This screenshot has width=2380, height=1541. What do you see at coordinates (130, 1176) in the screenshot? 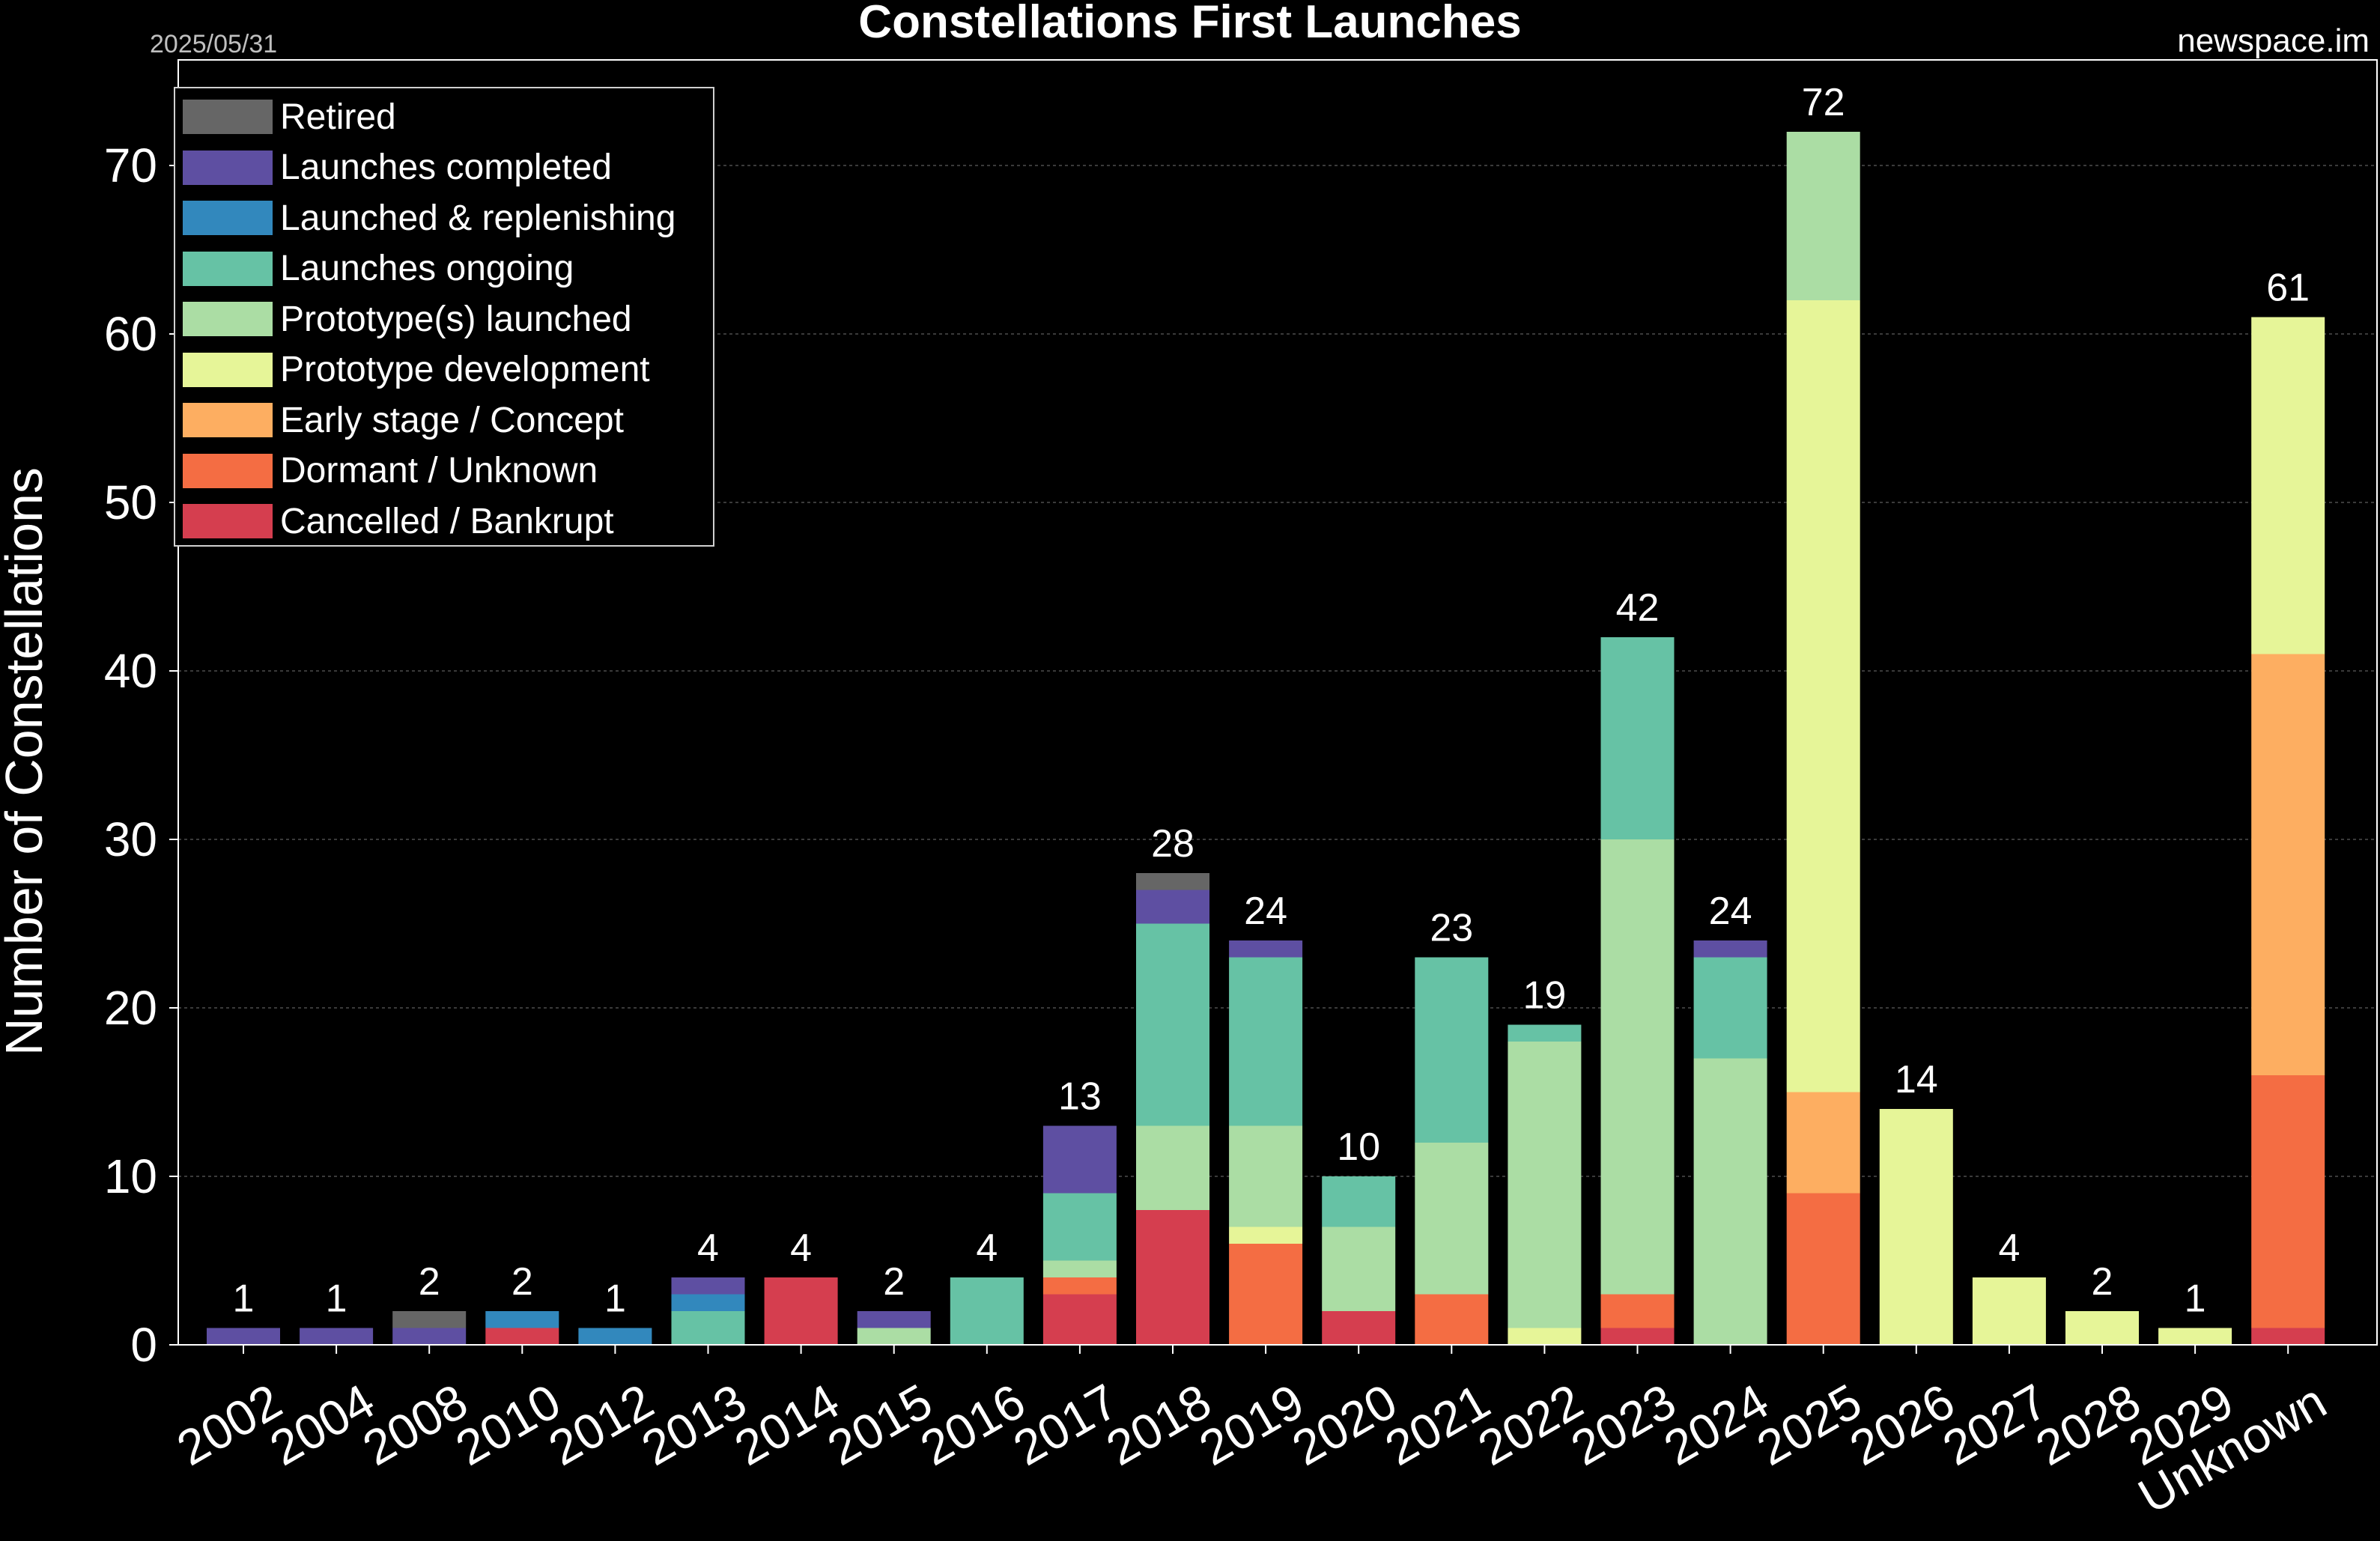
I see `y-tick-label: 10` at bounding box center [130, 1176].